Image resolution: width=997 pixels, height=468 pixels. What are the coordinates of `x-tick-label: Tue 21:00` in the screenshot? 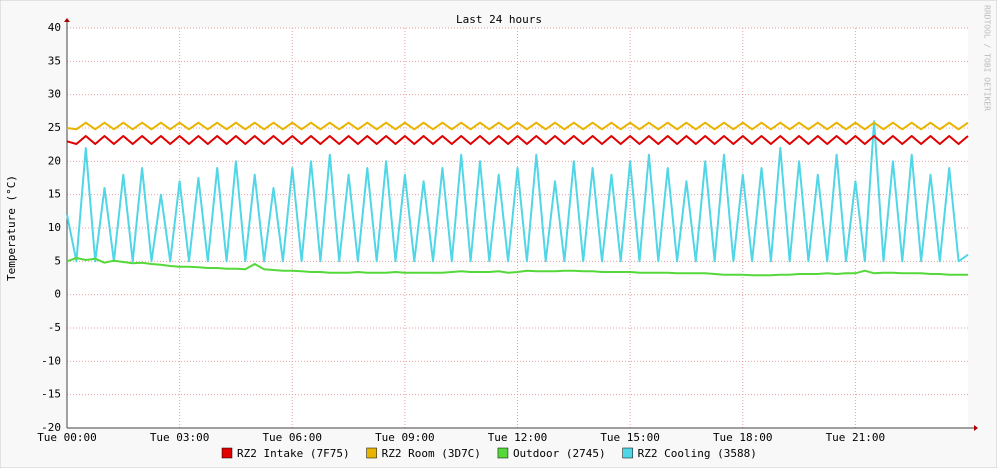 It's located at (856, 437).